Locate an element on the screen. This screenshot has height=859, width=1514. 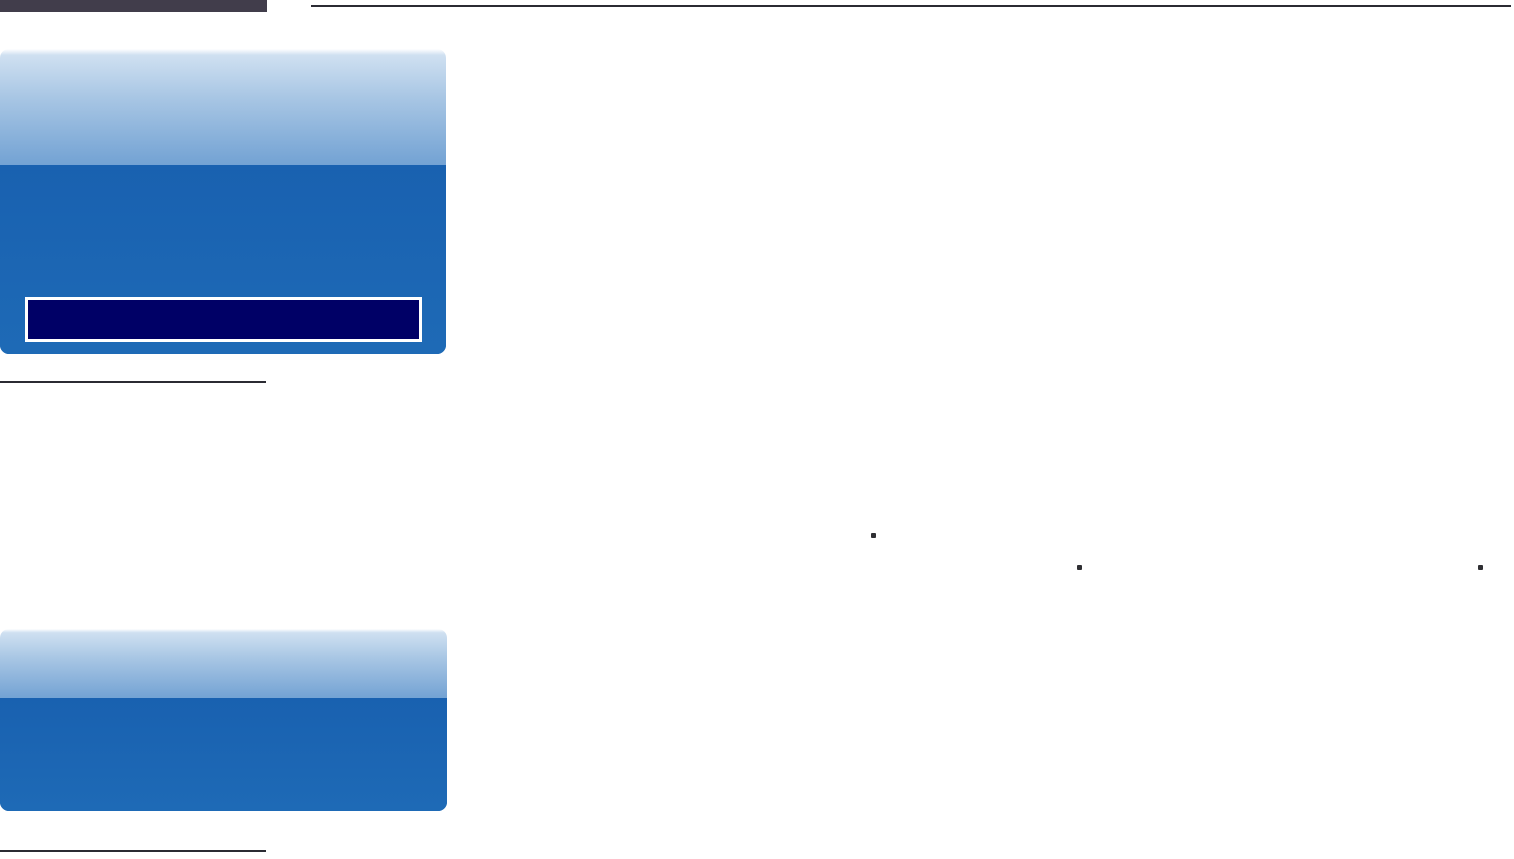
section-divider-upper is located at coordinates (133, 382).